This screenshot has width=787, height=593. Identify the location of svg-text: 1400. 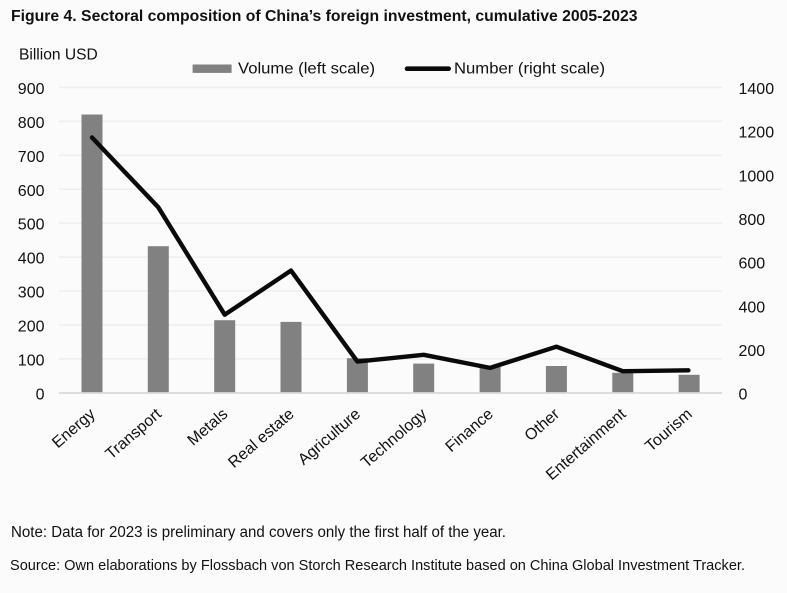
(757, 89).